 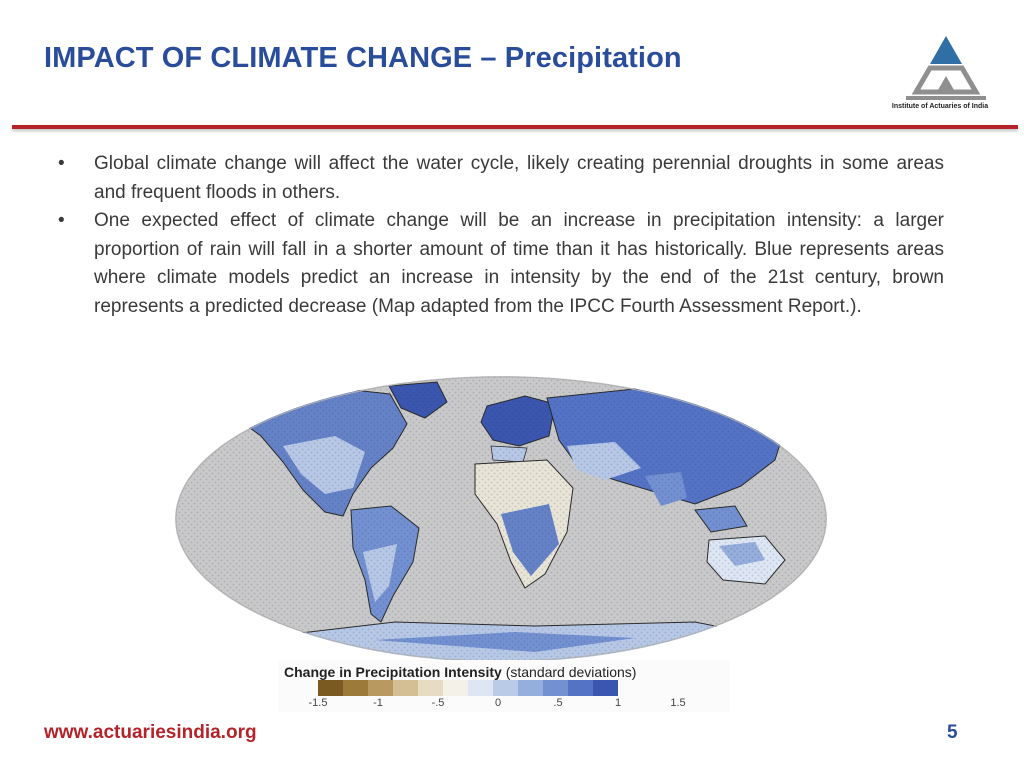 What do you see at coordinates (940, 106) in the screenshot?
I see `logo-caption: Institute of Actuaries of India` at bounding box center [940, 106].